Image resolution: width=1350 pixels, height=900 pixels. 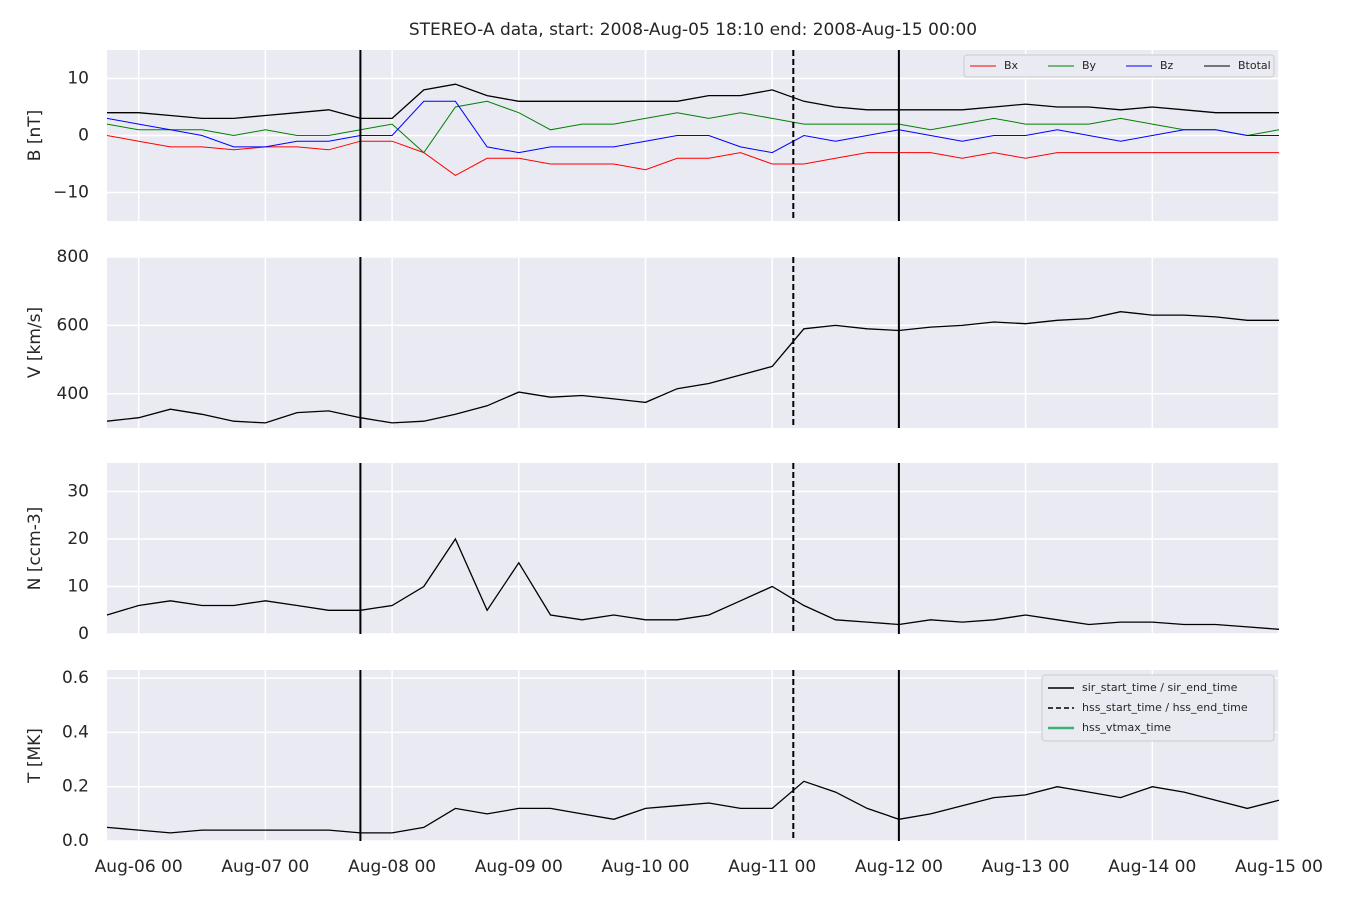 I want to click on x-tick-label: Aug-08 00, so click(x=392, y=867).